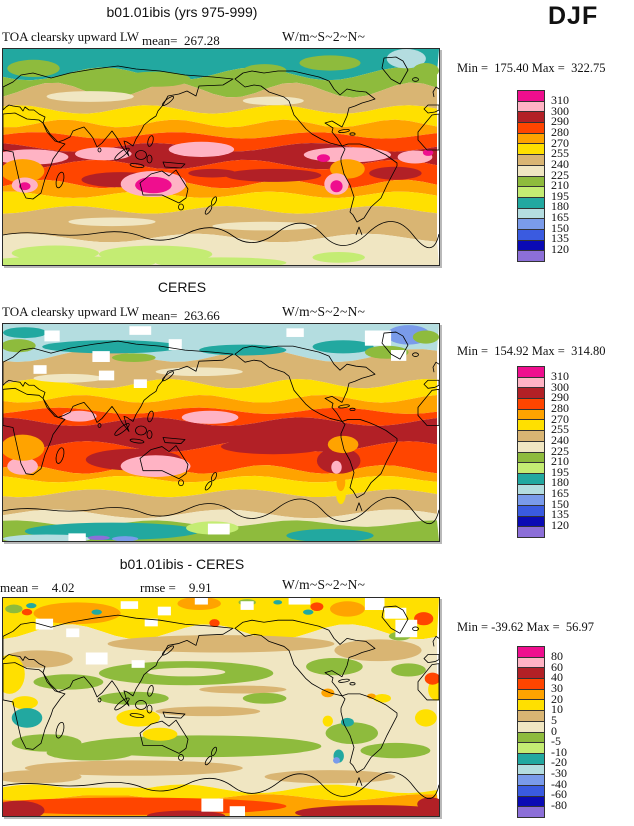  Describe the element at coordinates (559, 762) in the screenshot. I see `legend-level-label: -20` at that location.